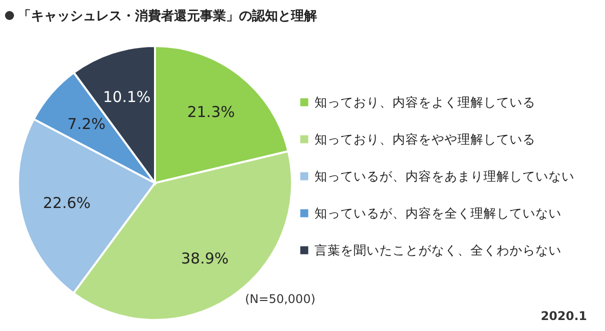 The width and height of the screenshot is (605, 331). I want to click on chart-title: 「キャッシュレス・消費者還元事業」の認知と理解, so click(167, 16).